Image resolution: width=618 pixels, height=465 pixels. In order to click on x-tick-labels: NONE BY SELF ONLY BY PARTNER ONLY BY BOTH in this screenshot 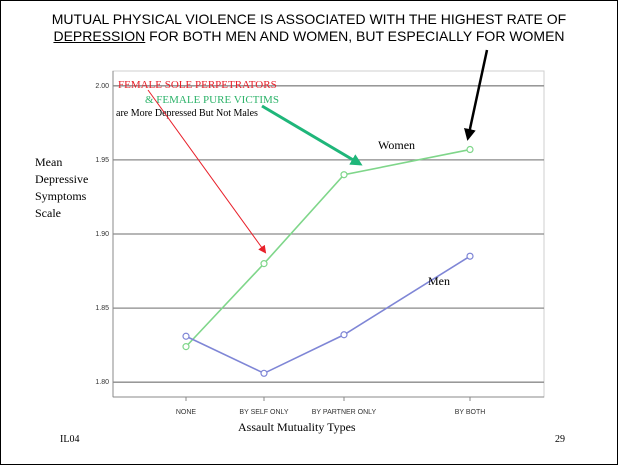, I will do `click(330, 406)`.